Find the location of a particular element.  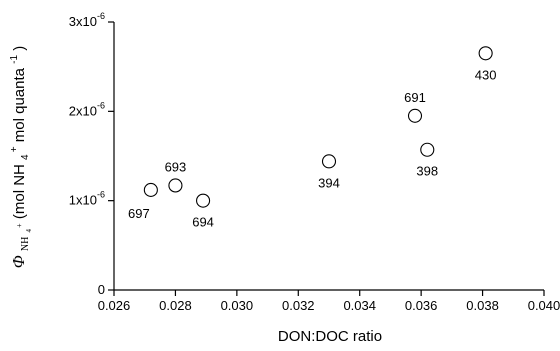

y-axis-title: Φ NH 4 + (mol NH 4 + mol quanta -1 ) is located at coordinates (19, 157).